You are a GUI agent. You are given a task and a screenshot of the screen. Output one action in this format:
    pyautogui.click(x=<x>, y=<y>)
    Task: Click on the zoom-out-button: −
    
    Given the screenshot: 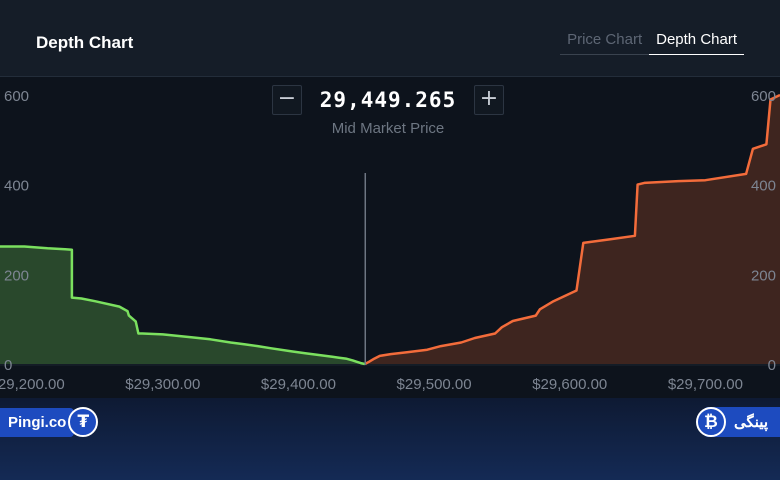 What is the action you would take?
    pyautogui.click(x=287, y=100)
    